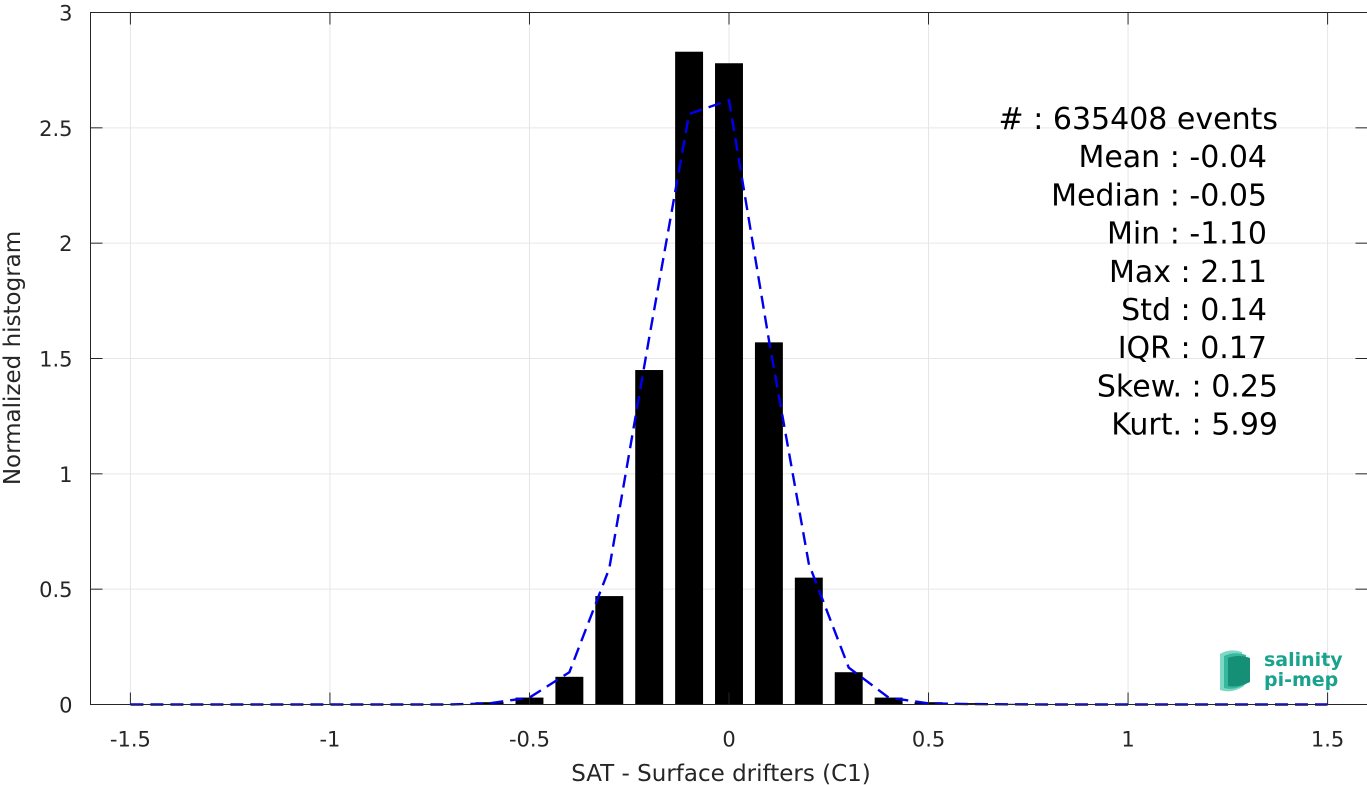  Describe the element at coordinates (1188, 272) in the screenshot. I see `stat-line-4: Max : 2.11` at that location.